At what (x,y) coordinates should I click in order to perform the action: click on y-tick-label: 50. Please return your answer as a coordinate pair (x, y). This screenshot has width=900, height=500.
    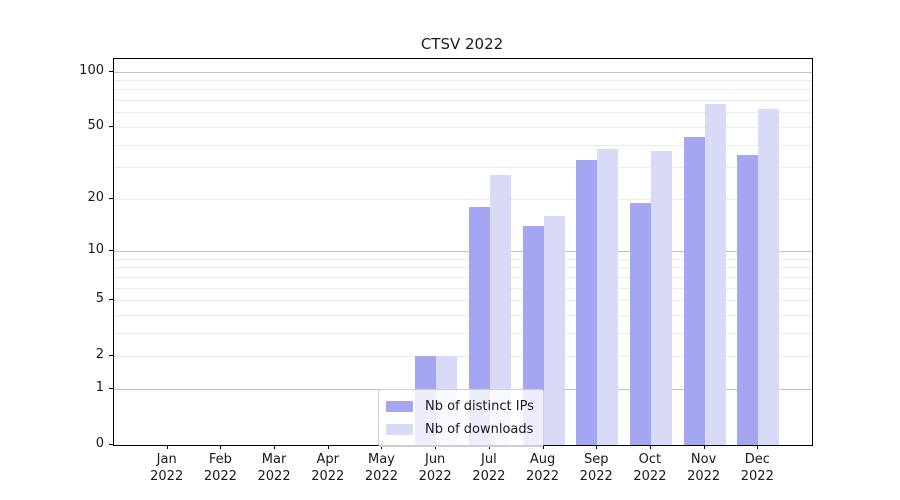
    Looking at the image, I should click on (95, 125).